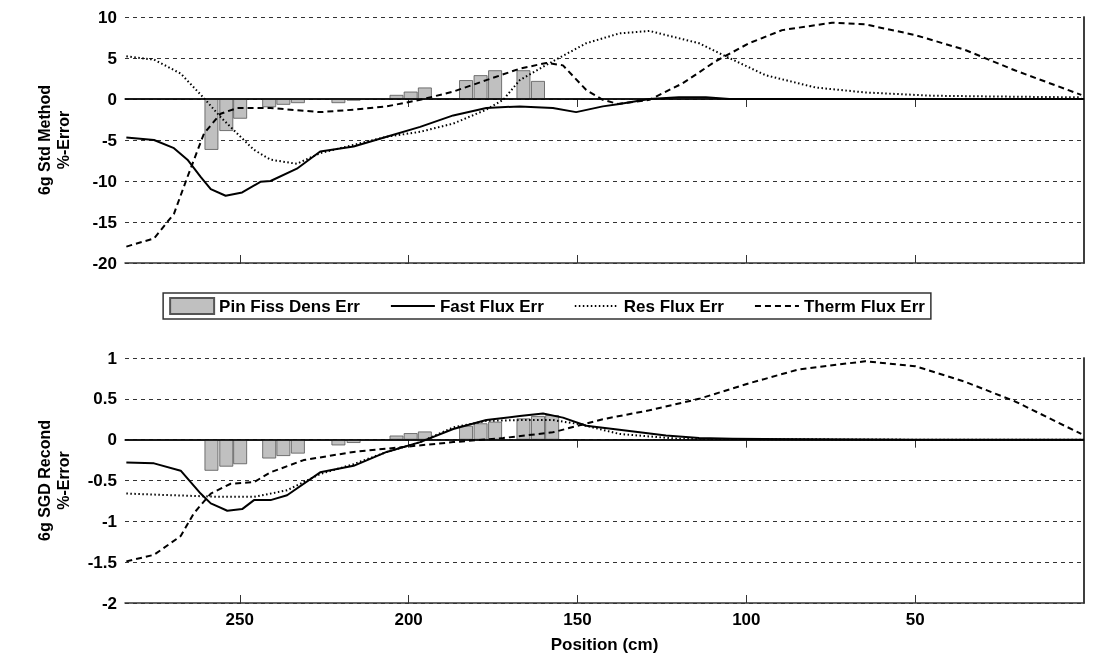 The image size is (1094, 671). Describe the element at coordinates (105, 399) in the screenshot. I see `y-tick-label: 0.5` at that location.